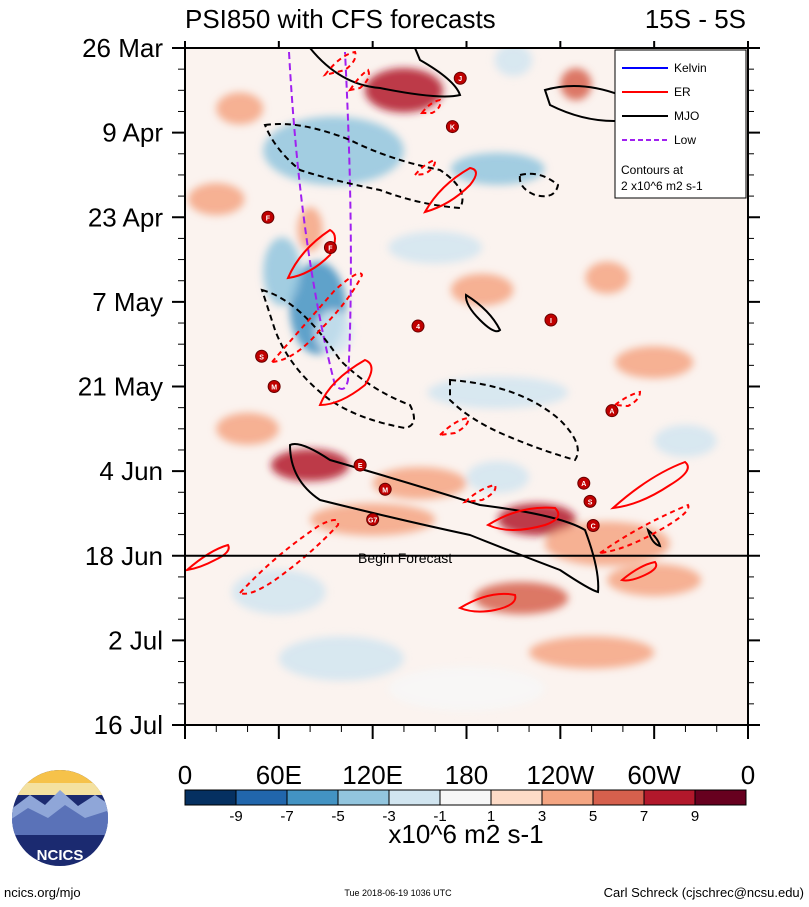  Describe the element at coordinates (690, 68) in the screenshot. I see `legend-label: Kelvin` at that location.